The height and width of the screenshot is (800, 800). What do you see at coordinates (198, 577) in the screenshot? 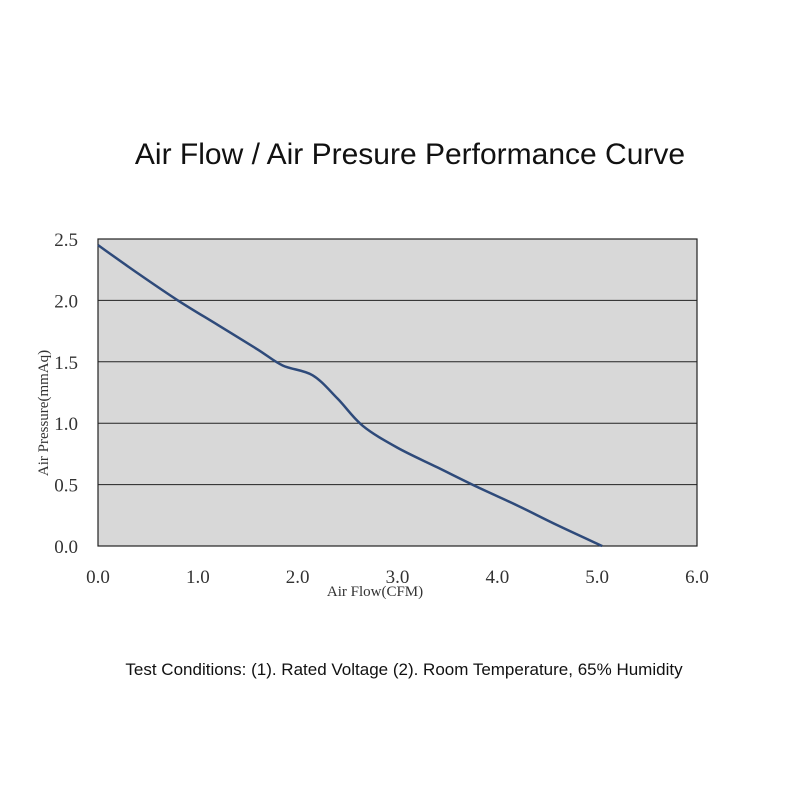
I see `x-tick-label: 1.0` at bounding box center [198, 577].